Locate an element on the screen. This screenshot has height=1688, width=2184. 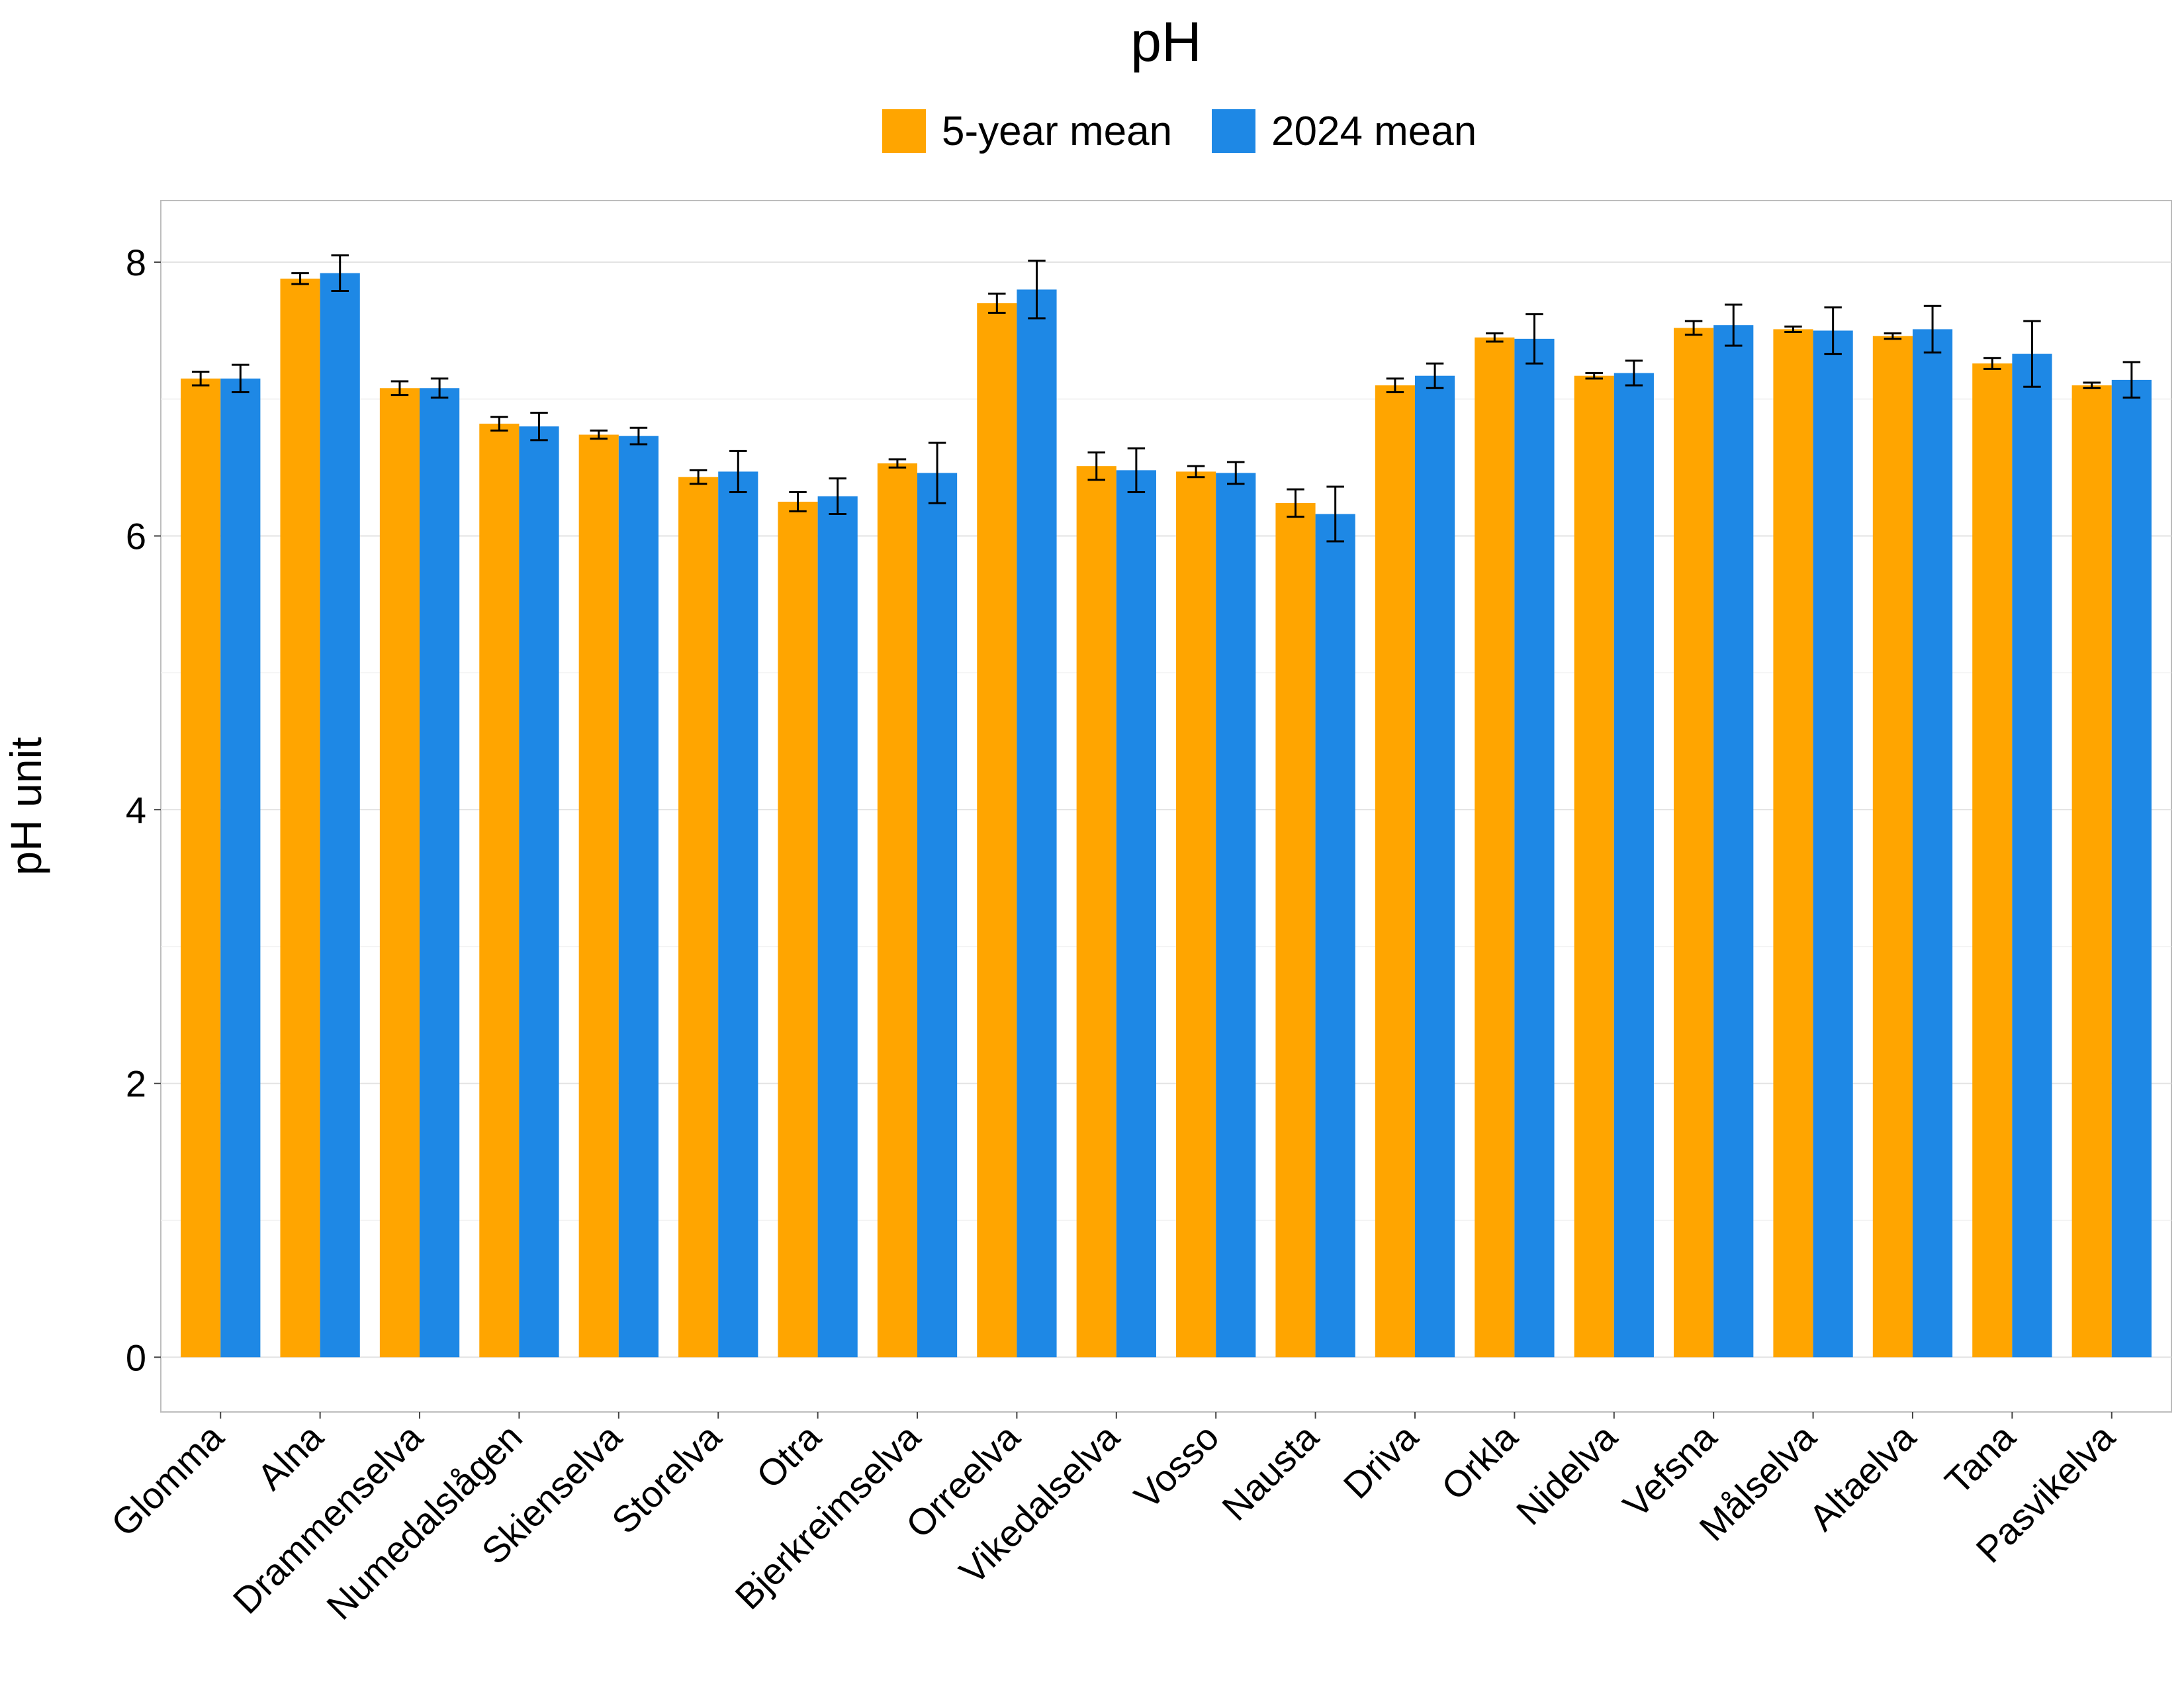
x-category-label: Vosso is located at coordinates (1176, 1466).